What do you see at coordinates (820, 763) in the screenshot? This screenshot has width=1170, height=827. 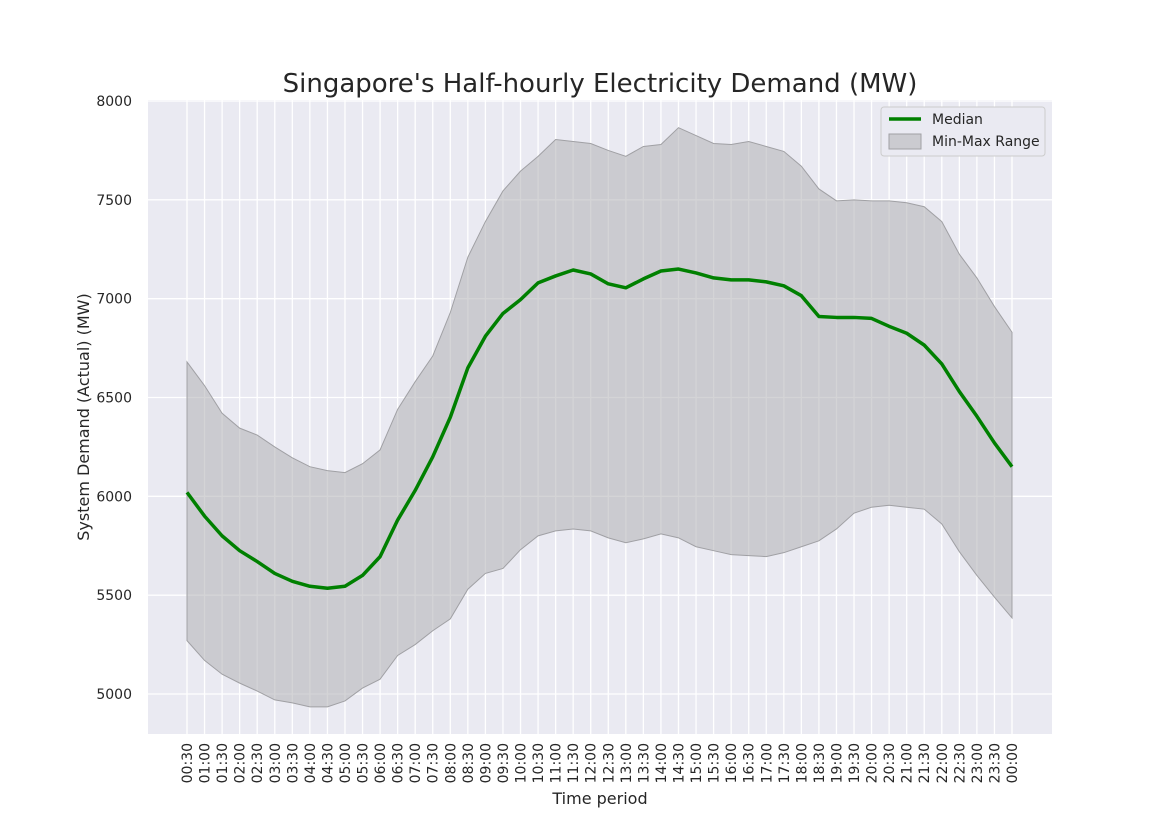 I see `x-tick-label: 18:30` at bounding box center [820, 763].